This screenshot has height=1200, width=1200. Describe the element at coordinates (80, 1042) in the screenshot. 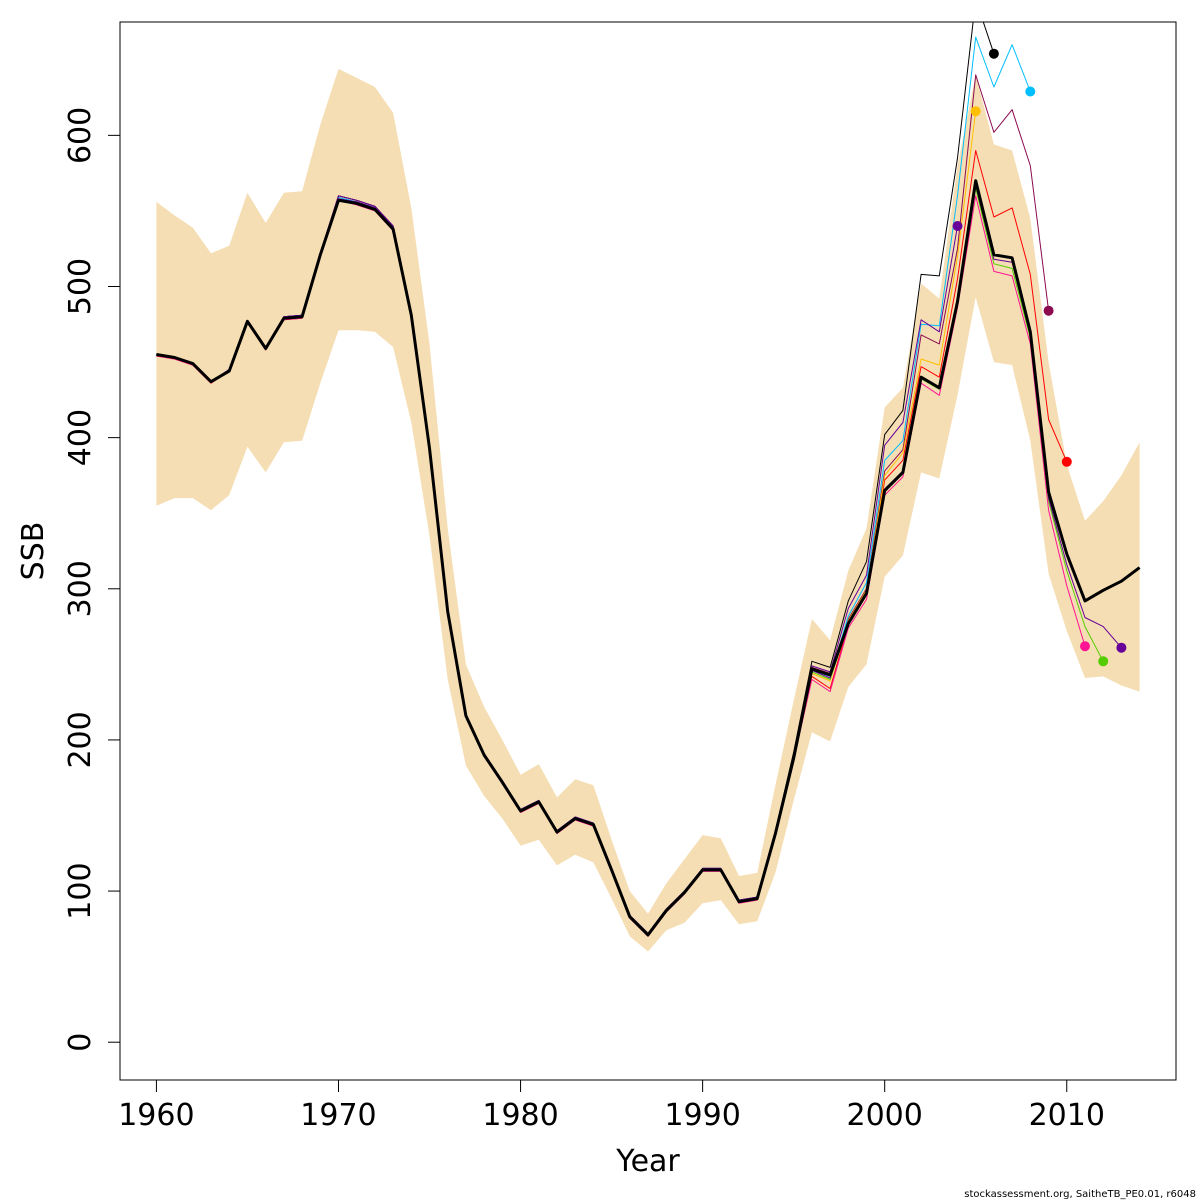

I see `y-tick-label: 0` at that location.